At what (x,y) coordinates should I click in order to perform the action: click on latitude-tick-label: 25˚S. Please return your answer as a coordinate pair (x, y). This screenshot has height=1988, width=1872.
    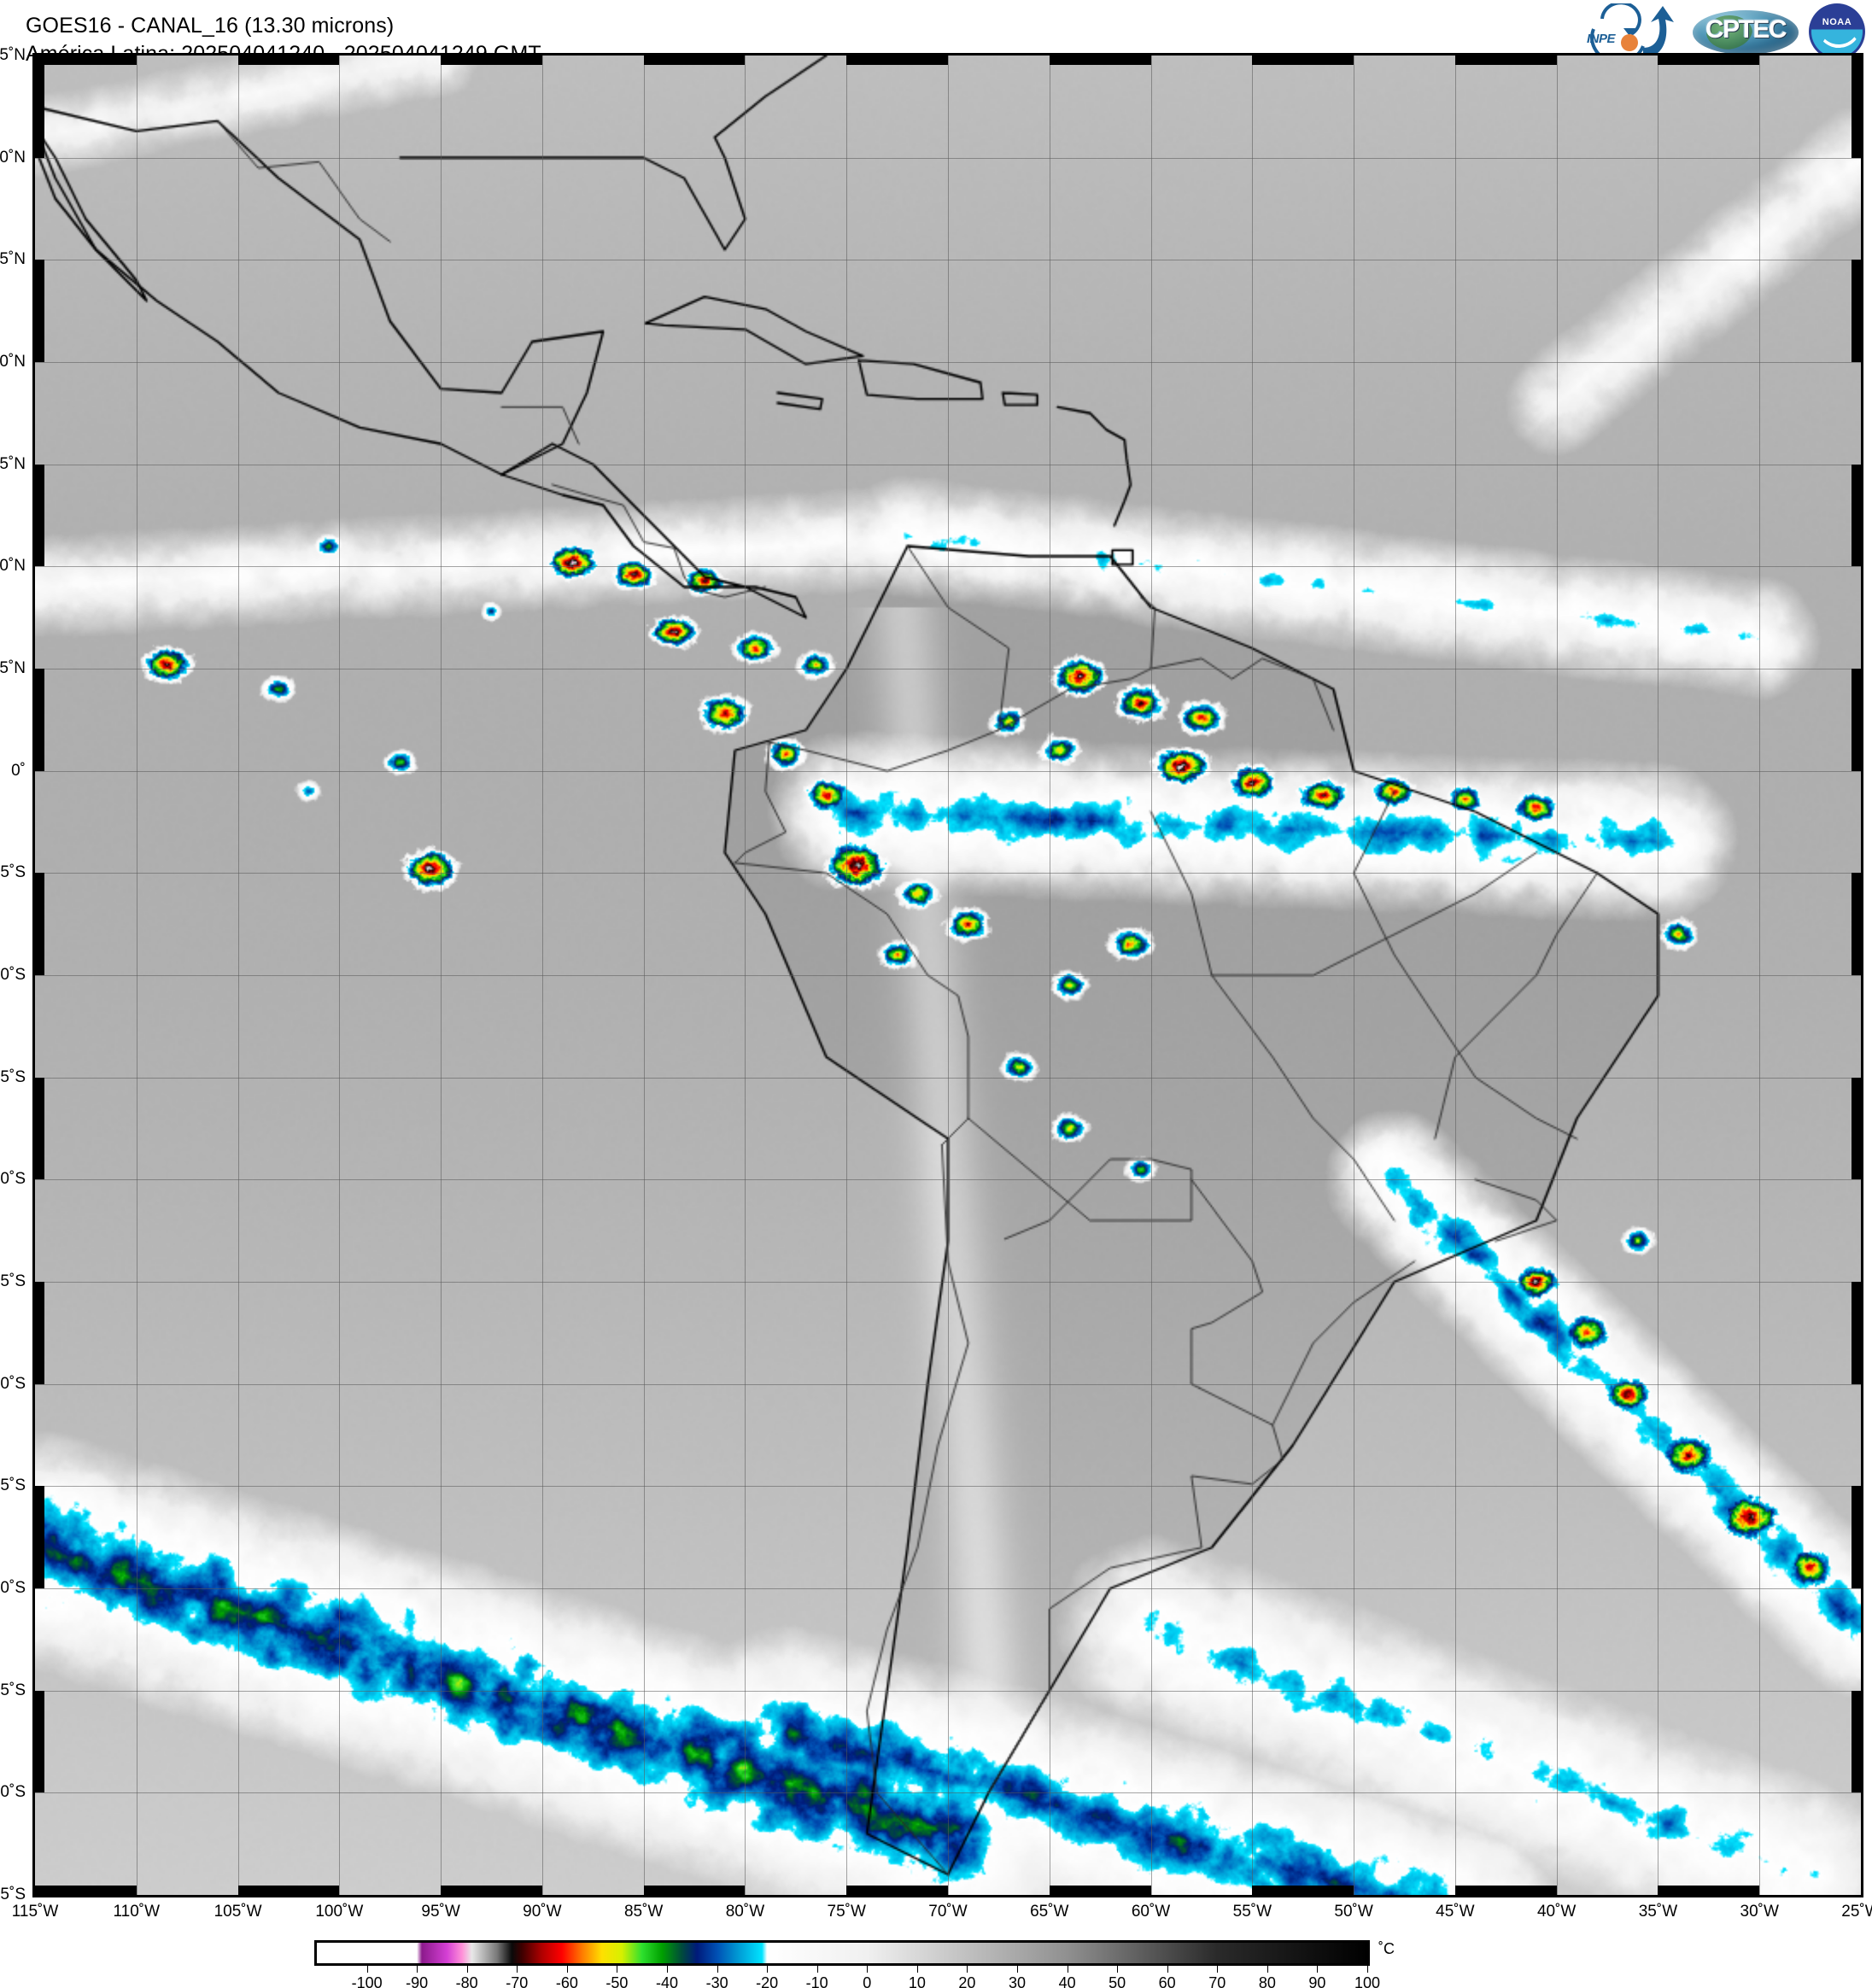
    Looking at the image, I should click on (13, 1281).